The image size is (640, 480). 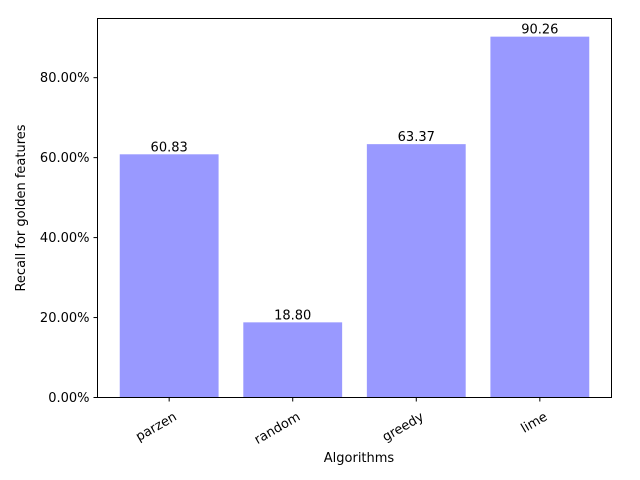 What do you see at coordinates (68, 398) in the screenshot?
I see `y-tick-label: 0.00%` at bounding box center [68, 398].